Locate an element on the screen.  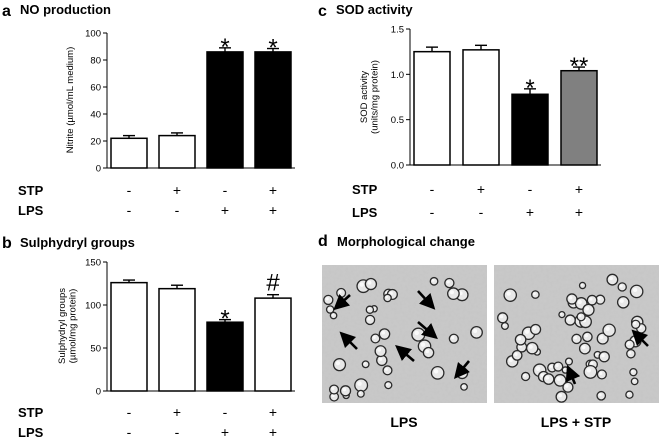
y-axis-label: Sulphydryl groups(µmol/mg protein) is located at coordinates (68, 326).